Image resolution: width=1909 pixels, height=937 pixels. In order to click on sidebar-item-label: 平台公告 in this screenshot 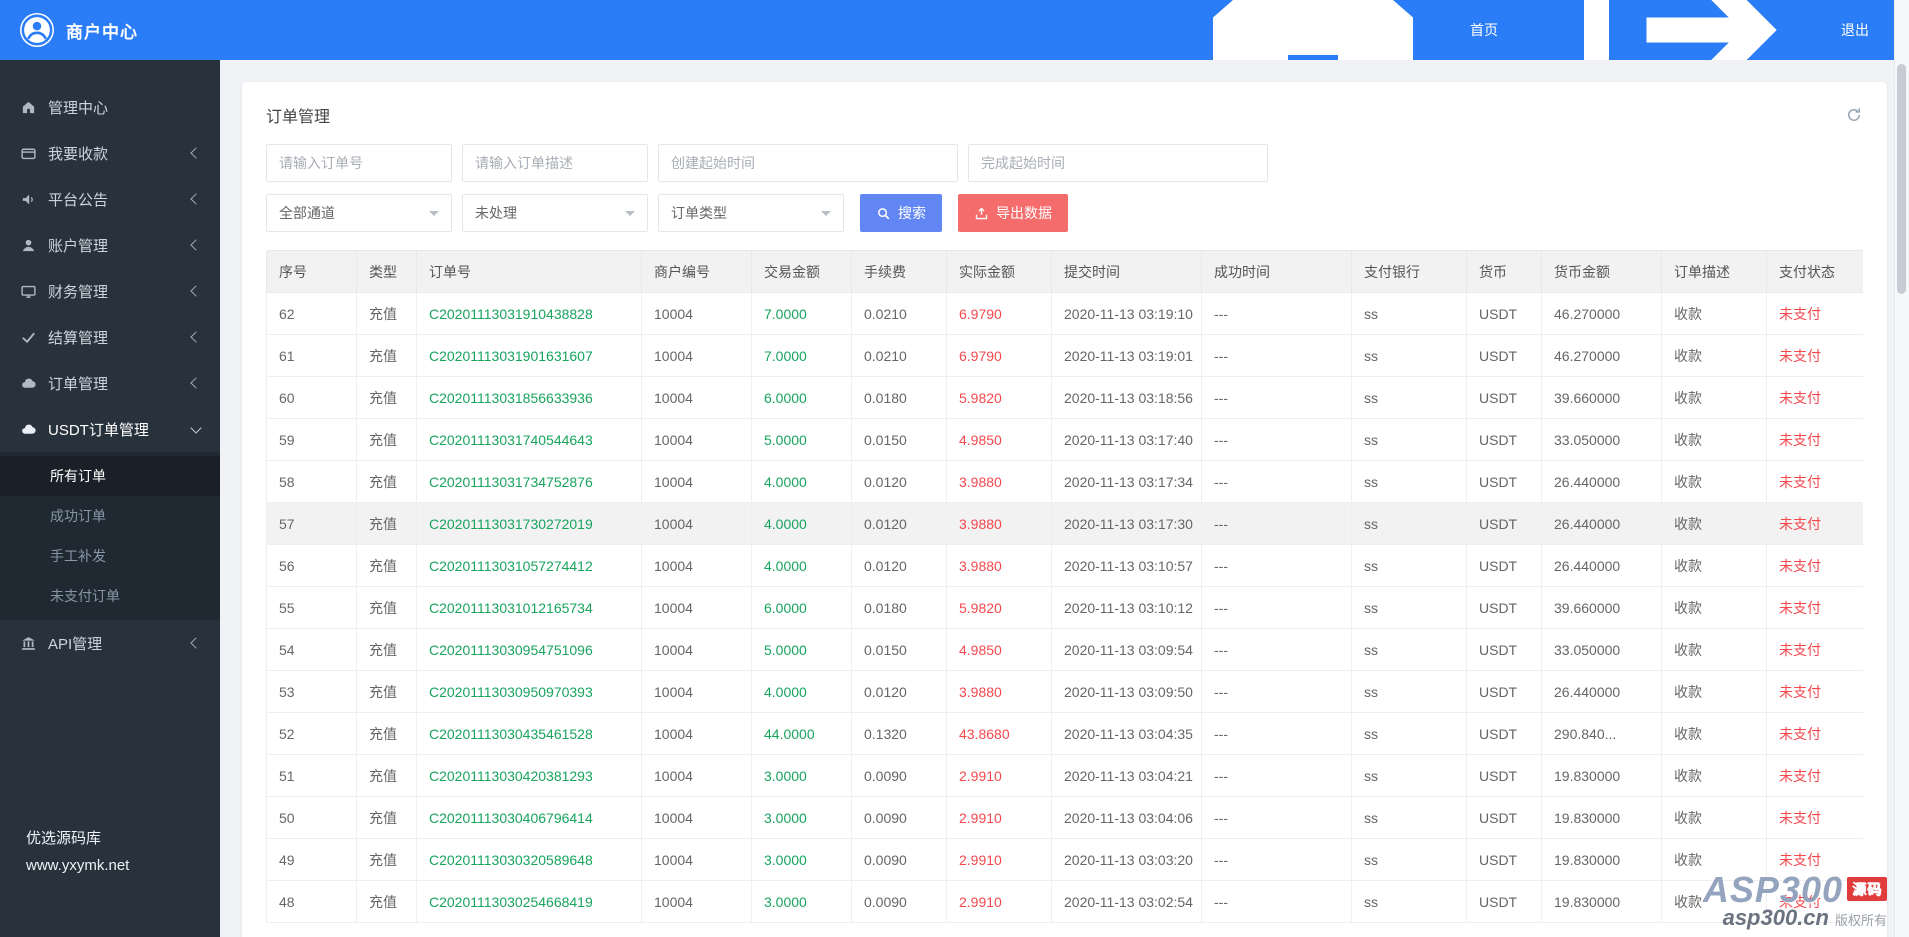, I will do `click(78, 200)`.